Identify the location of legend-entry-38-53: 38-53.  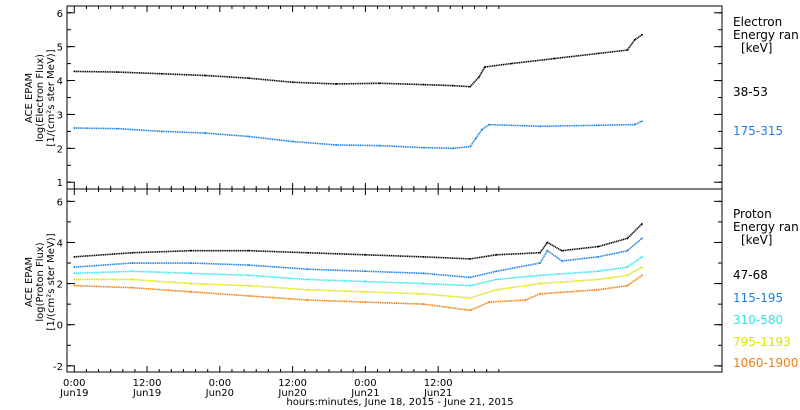
(750, 92).